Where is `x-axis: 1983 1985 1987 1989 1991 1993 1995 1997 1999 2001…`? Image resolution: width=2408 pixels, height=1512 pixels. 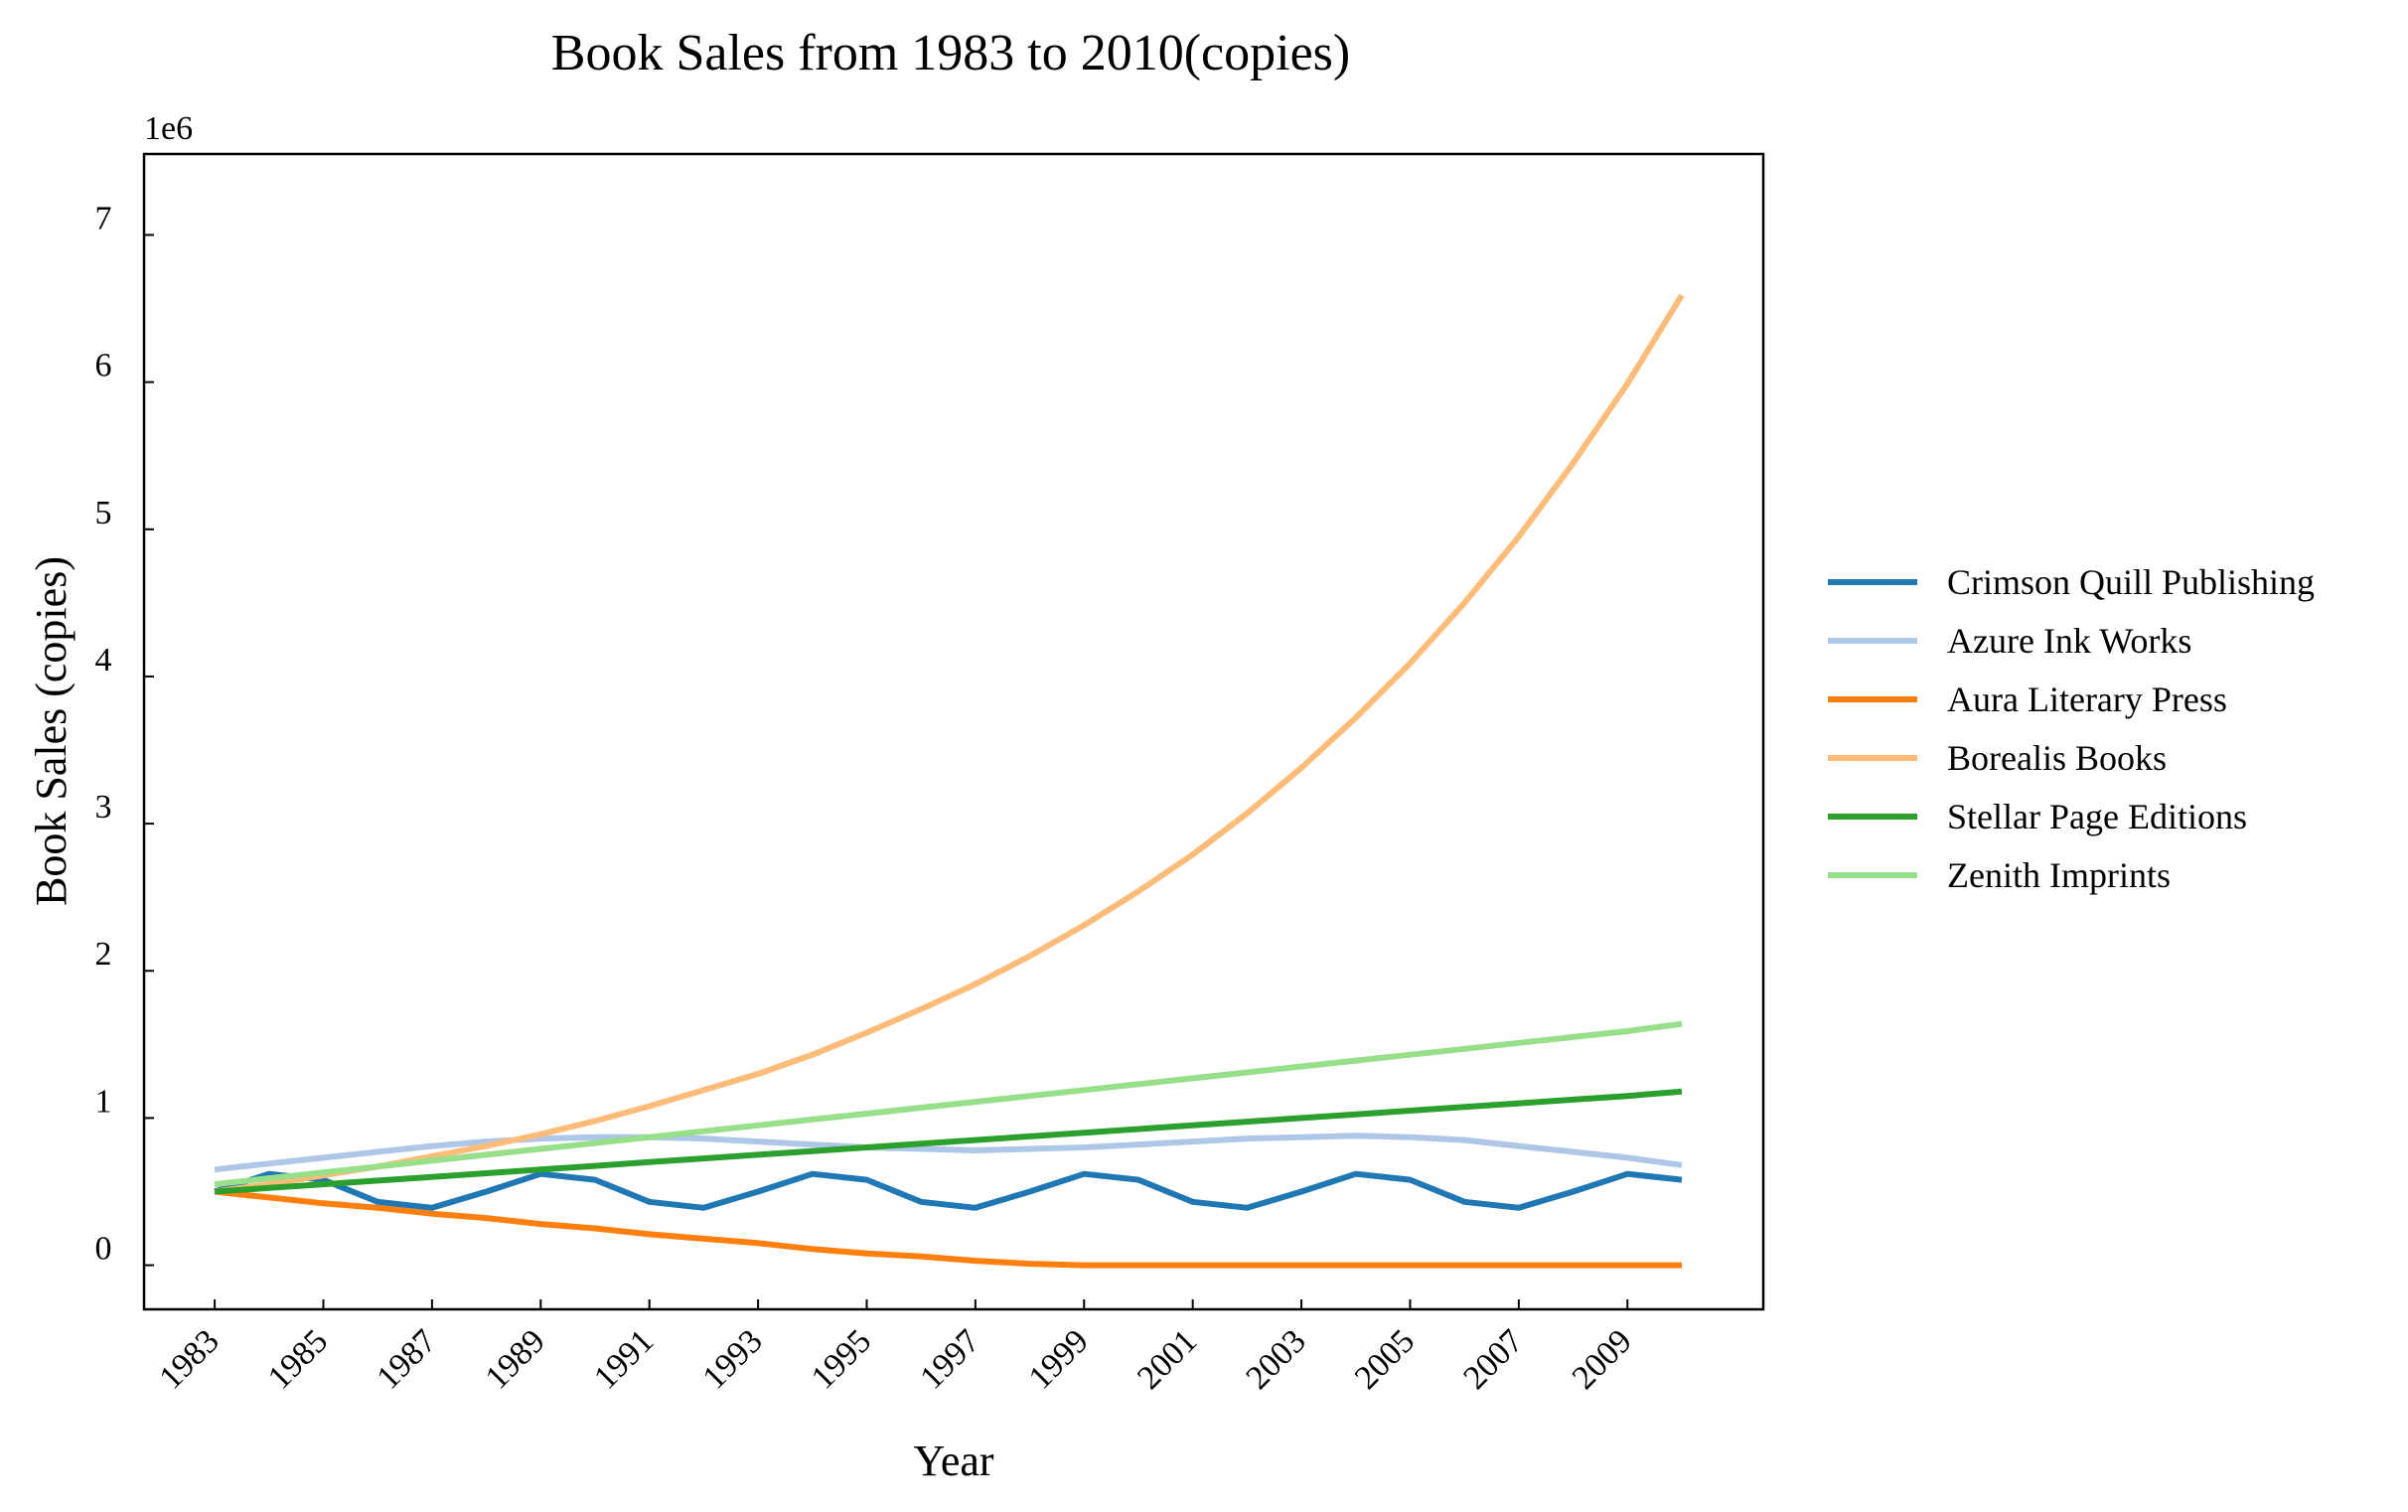
x-axis: 1983 1985 1987 1989 1991 1993 1995 1997 1999 2001… is located at coordinates (896, 1348).